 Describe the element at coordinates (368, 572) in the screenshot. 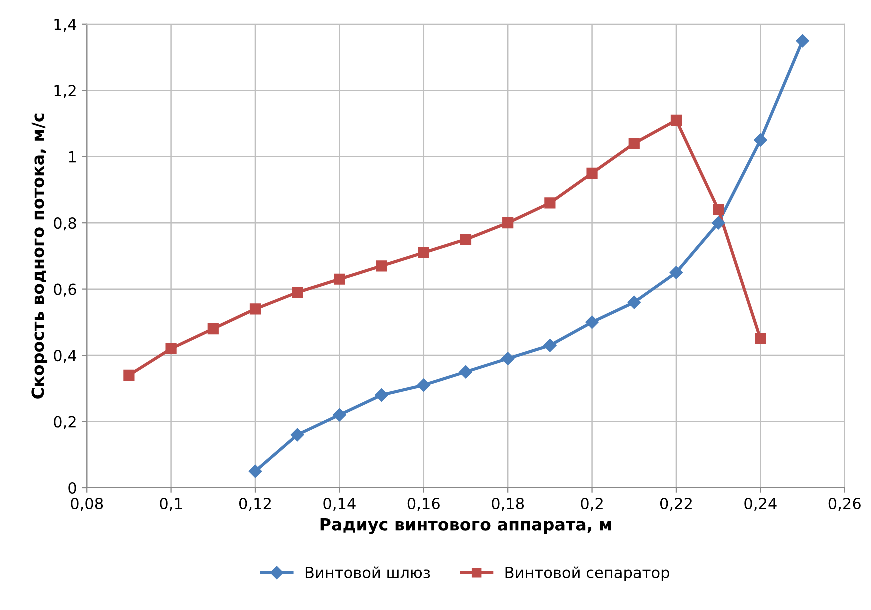

I see `legend-label: Винтовой шлюз` at that location.